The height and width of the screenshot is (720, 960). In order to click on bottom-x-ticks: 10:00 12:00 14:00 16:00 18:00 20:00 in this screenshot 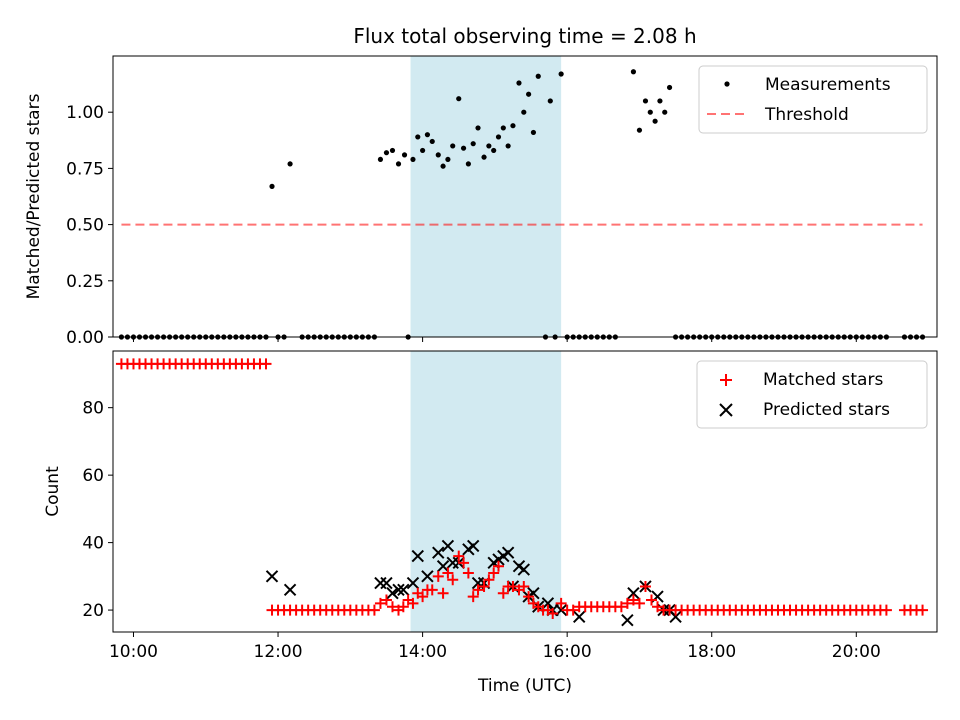, I will do `click(495, 647)`.